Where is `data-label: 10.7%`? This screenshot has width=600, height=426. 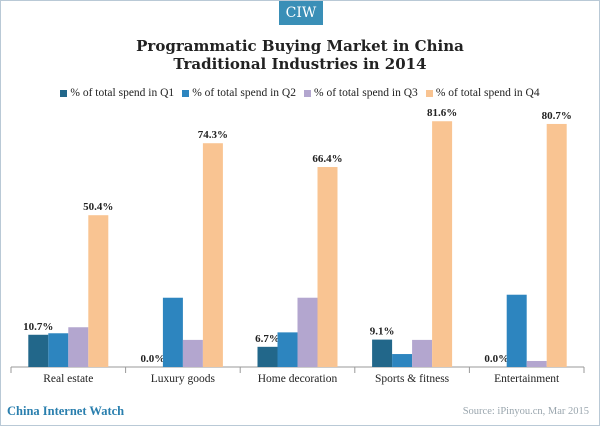 data-label: 10.7% is located at coordinates (38, 327).